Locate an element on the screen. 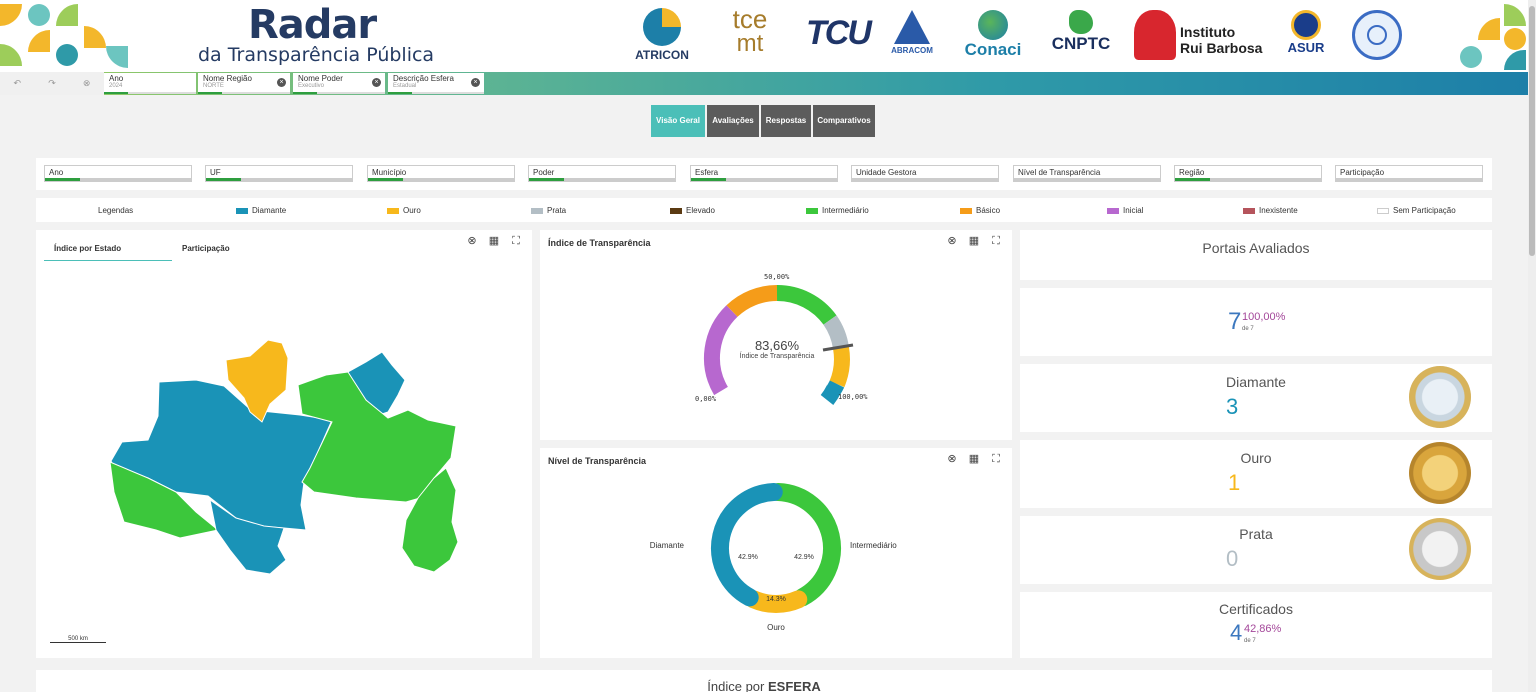 This screenshot has height=692, width=1536. map-tab-active-underline is located at coordinates (108, 260).